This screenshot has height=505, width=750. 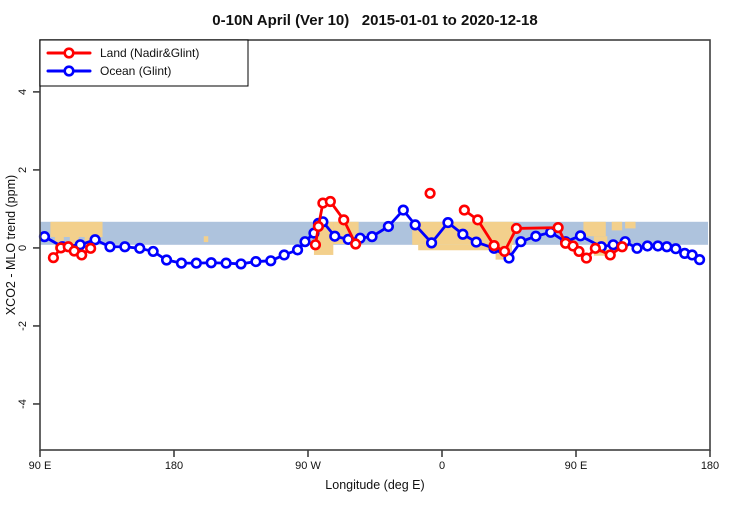 I want to click on x-tick-label: 90 W, so click(x=308, y=466).